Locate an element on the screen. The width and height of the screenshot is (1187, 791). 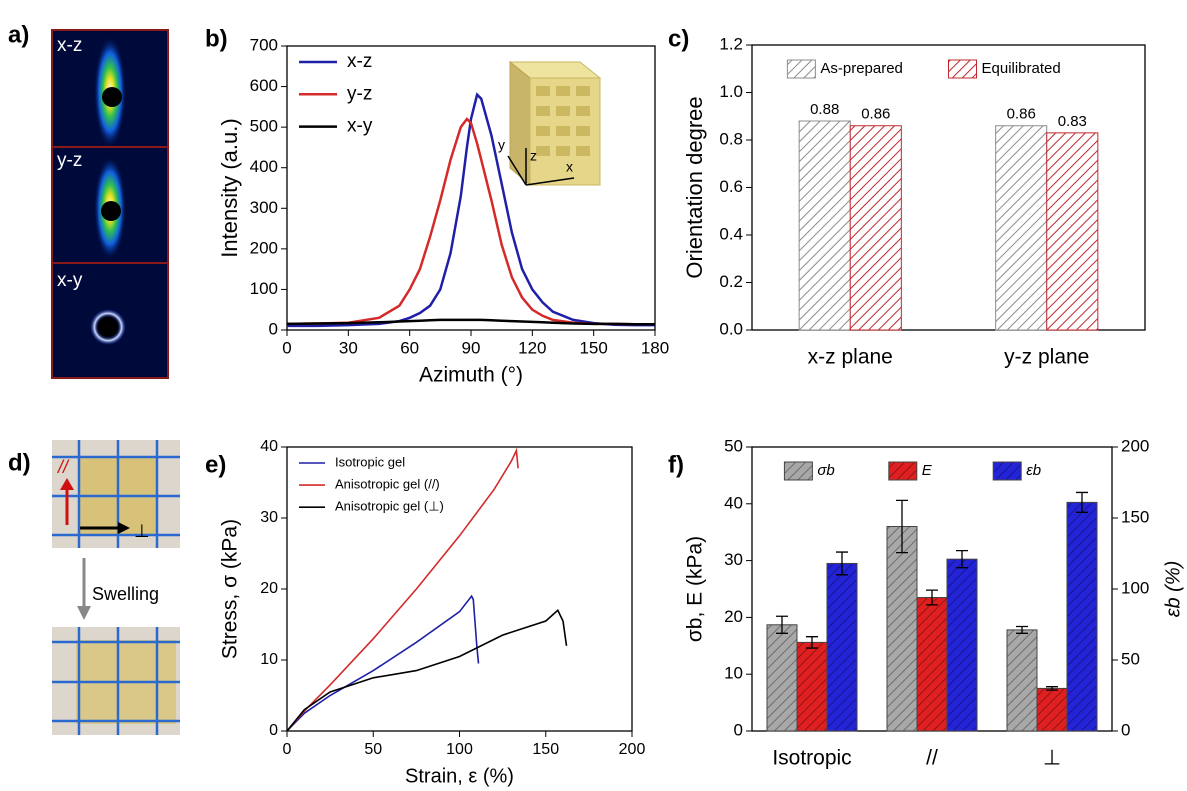
x-tick-label: ⊥ is located at coordinates (1052, 758).